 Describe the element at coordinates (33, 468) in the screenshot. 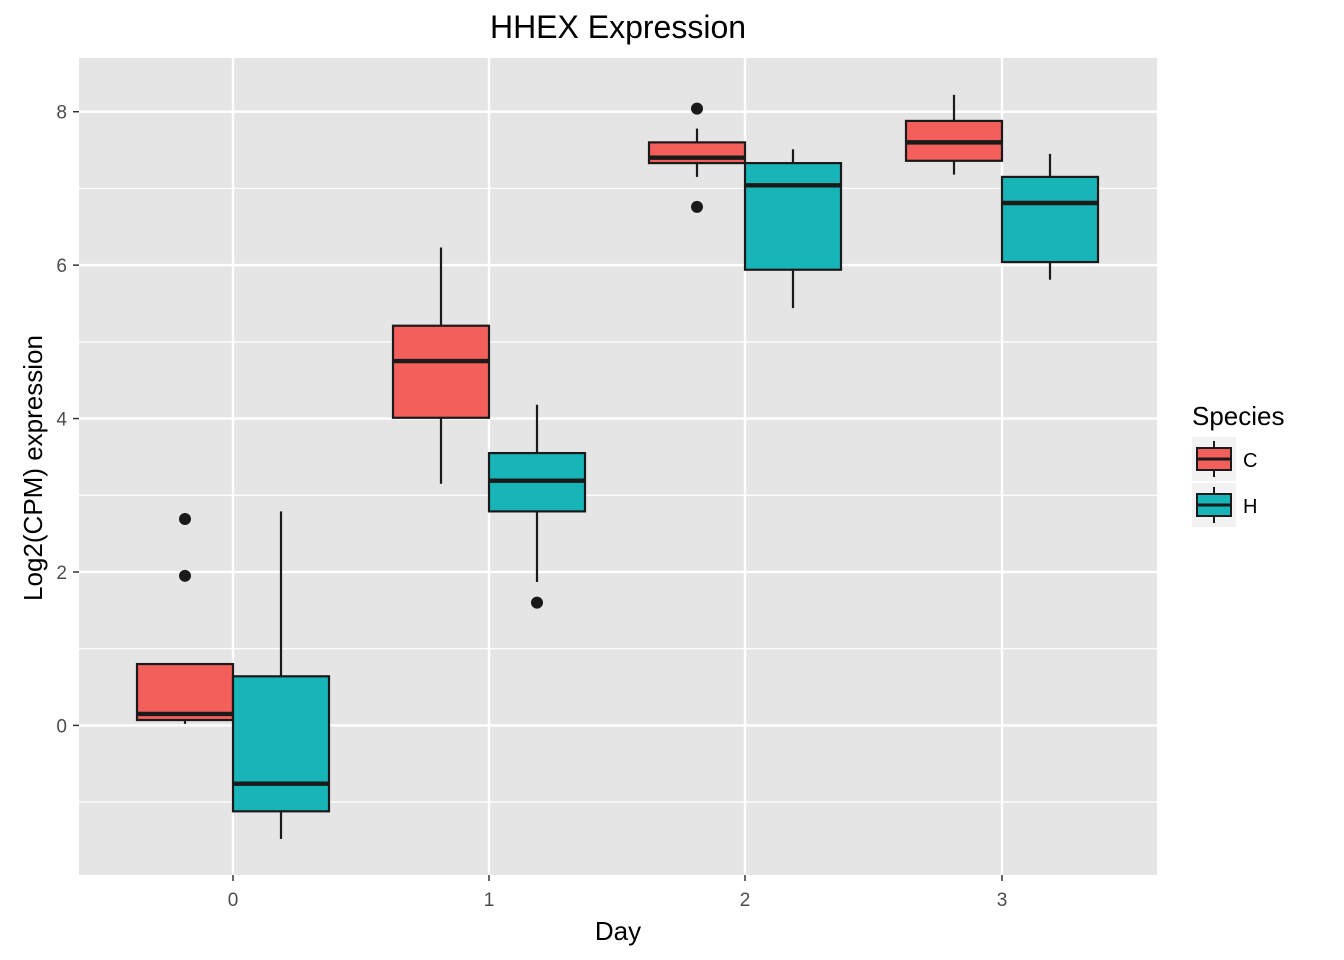

I see `y-axis-title: Log2(CPM) expression` at that location.